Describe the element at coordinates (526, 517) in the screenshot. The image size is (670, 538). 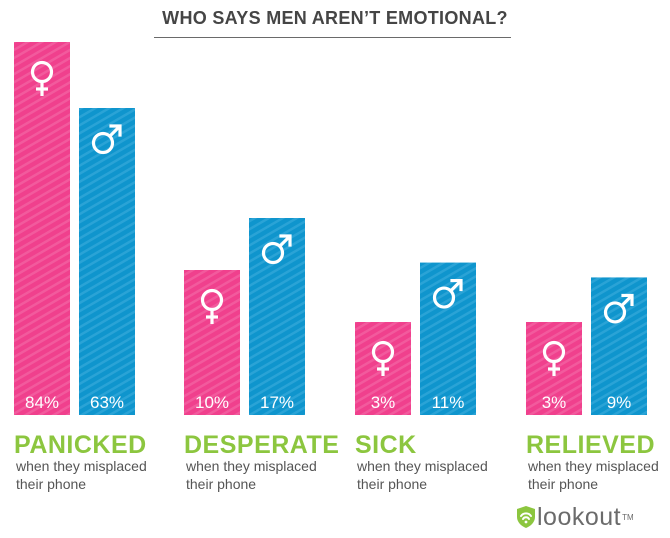
I see `lookout-shield-icon` at that location.